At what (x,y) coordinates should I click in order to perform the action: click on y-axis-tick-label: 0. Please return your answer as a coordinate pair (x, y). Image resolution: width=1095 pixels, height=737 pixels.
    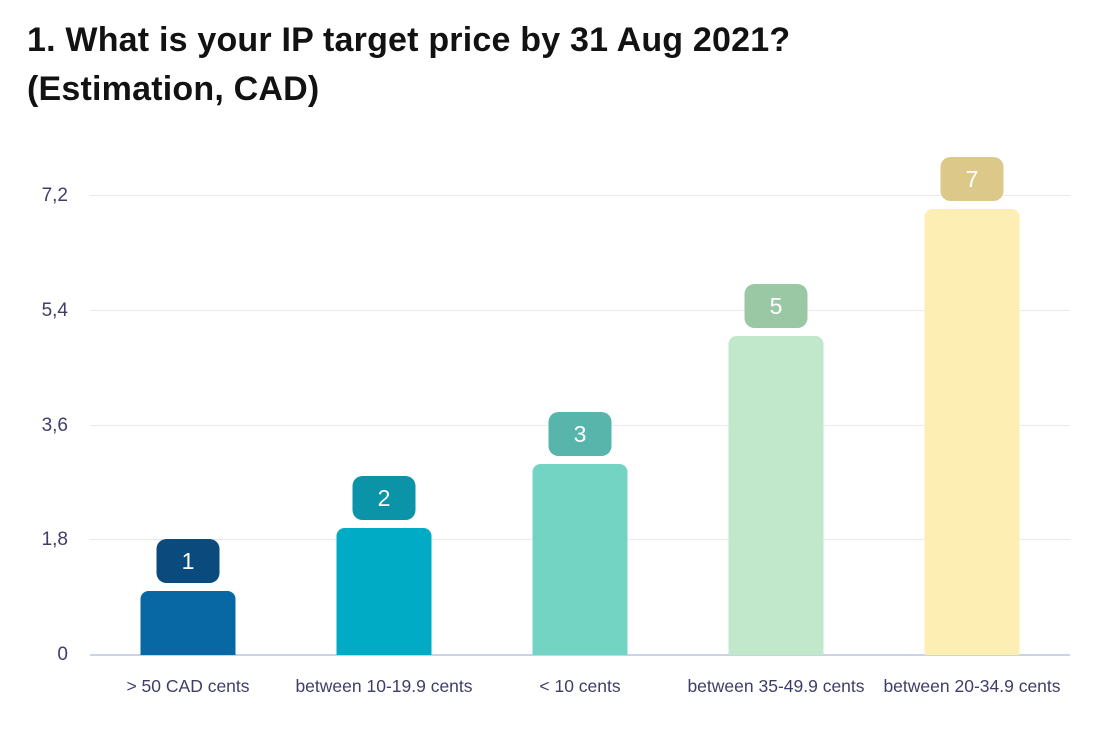
    Looking at the image, I should click on (62, 654).